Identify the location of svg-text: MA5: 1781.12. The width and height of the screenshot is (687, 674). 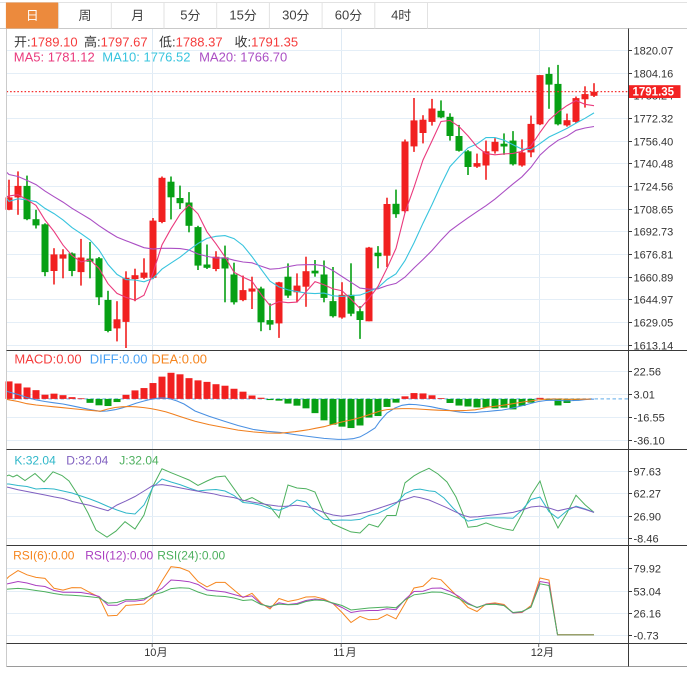
(54, 57).